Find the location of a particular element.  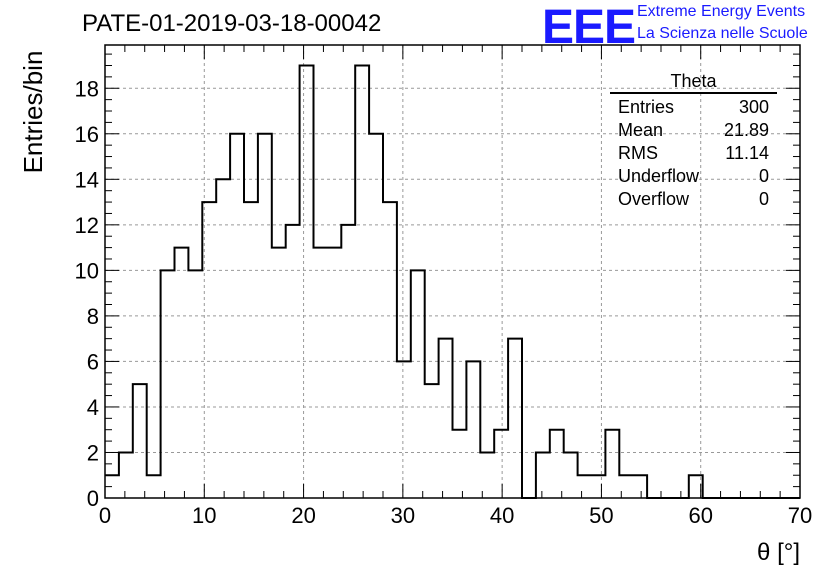

stats-label: RMS is located at coordinates (638, 153).